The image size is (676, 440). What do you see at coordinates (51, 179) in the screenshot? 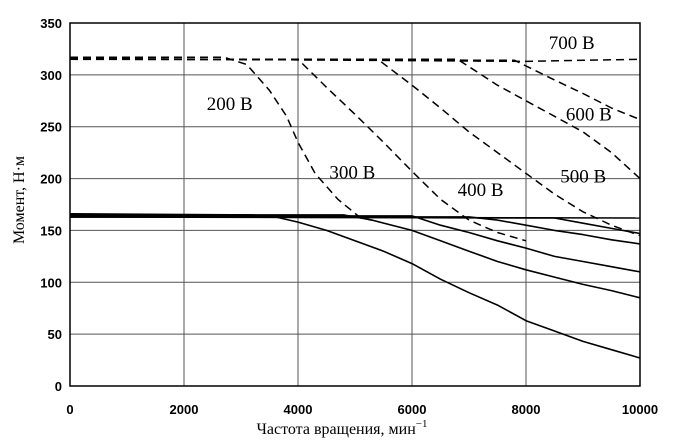
I see `y-tick-label: 200` at bounding box center [51, 179].